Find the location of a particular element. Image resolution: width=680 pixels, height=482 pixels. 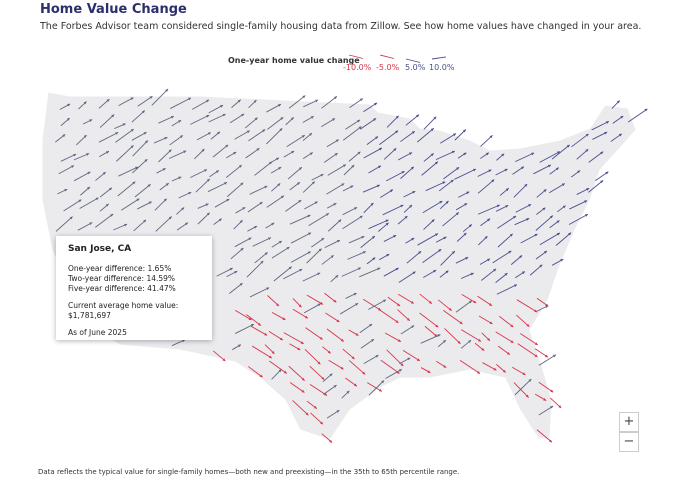

legend-label: 10.0% is located at coordinates (442, 67).